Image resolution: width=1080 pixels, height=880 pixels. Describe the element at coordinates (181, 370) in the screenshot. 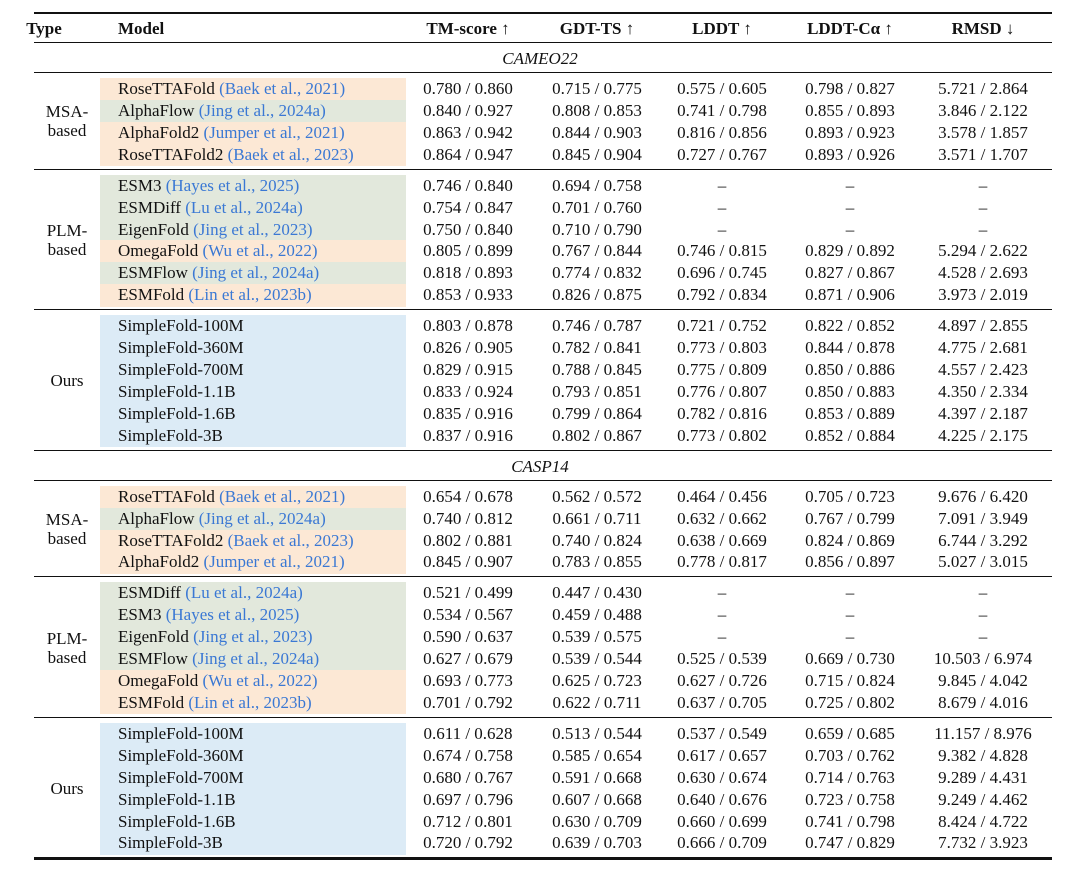

I see `model-cell: SimpleFold-700M` at that location.